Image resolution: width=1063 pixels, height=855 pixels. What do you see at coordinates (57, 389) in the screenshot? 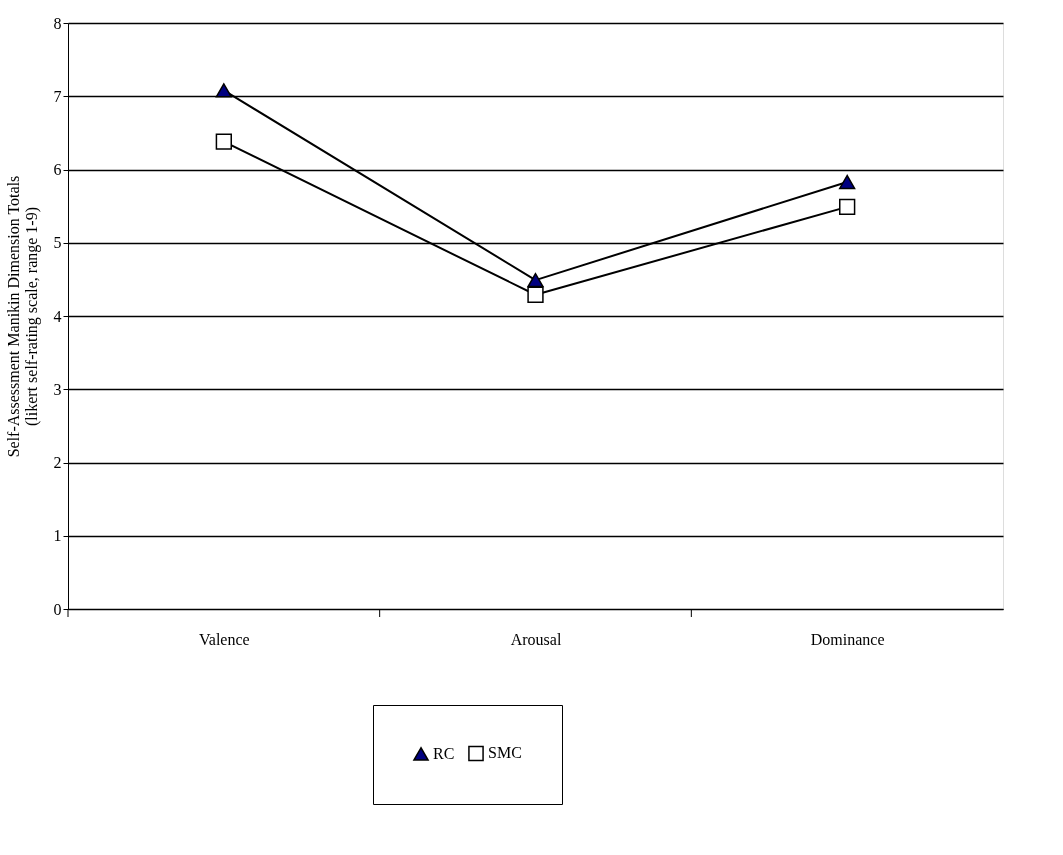
I see `y-tick-label: 3` at bounding box center [57, 389].